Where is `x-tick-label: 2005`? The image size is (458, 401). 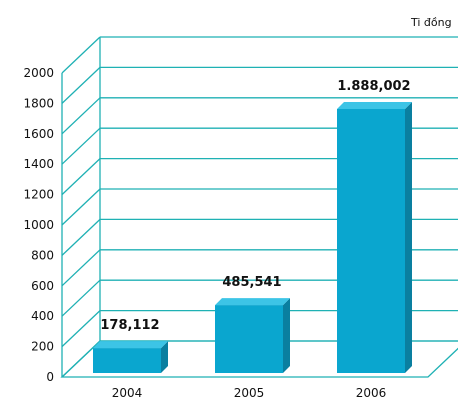 x-tick-label: 2005 is located at coordinates (249, 393).